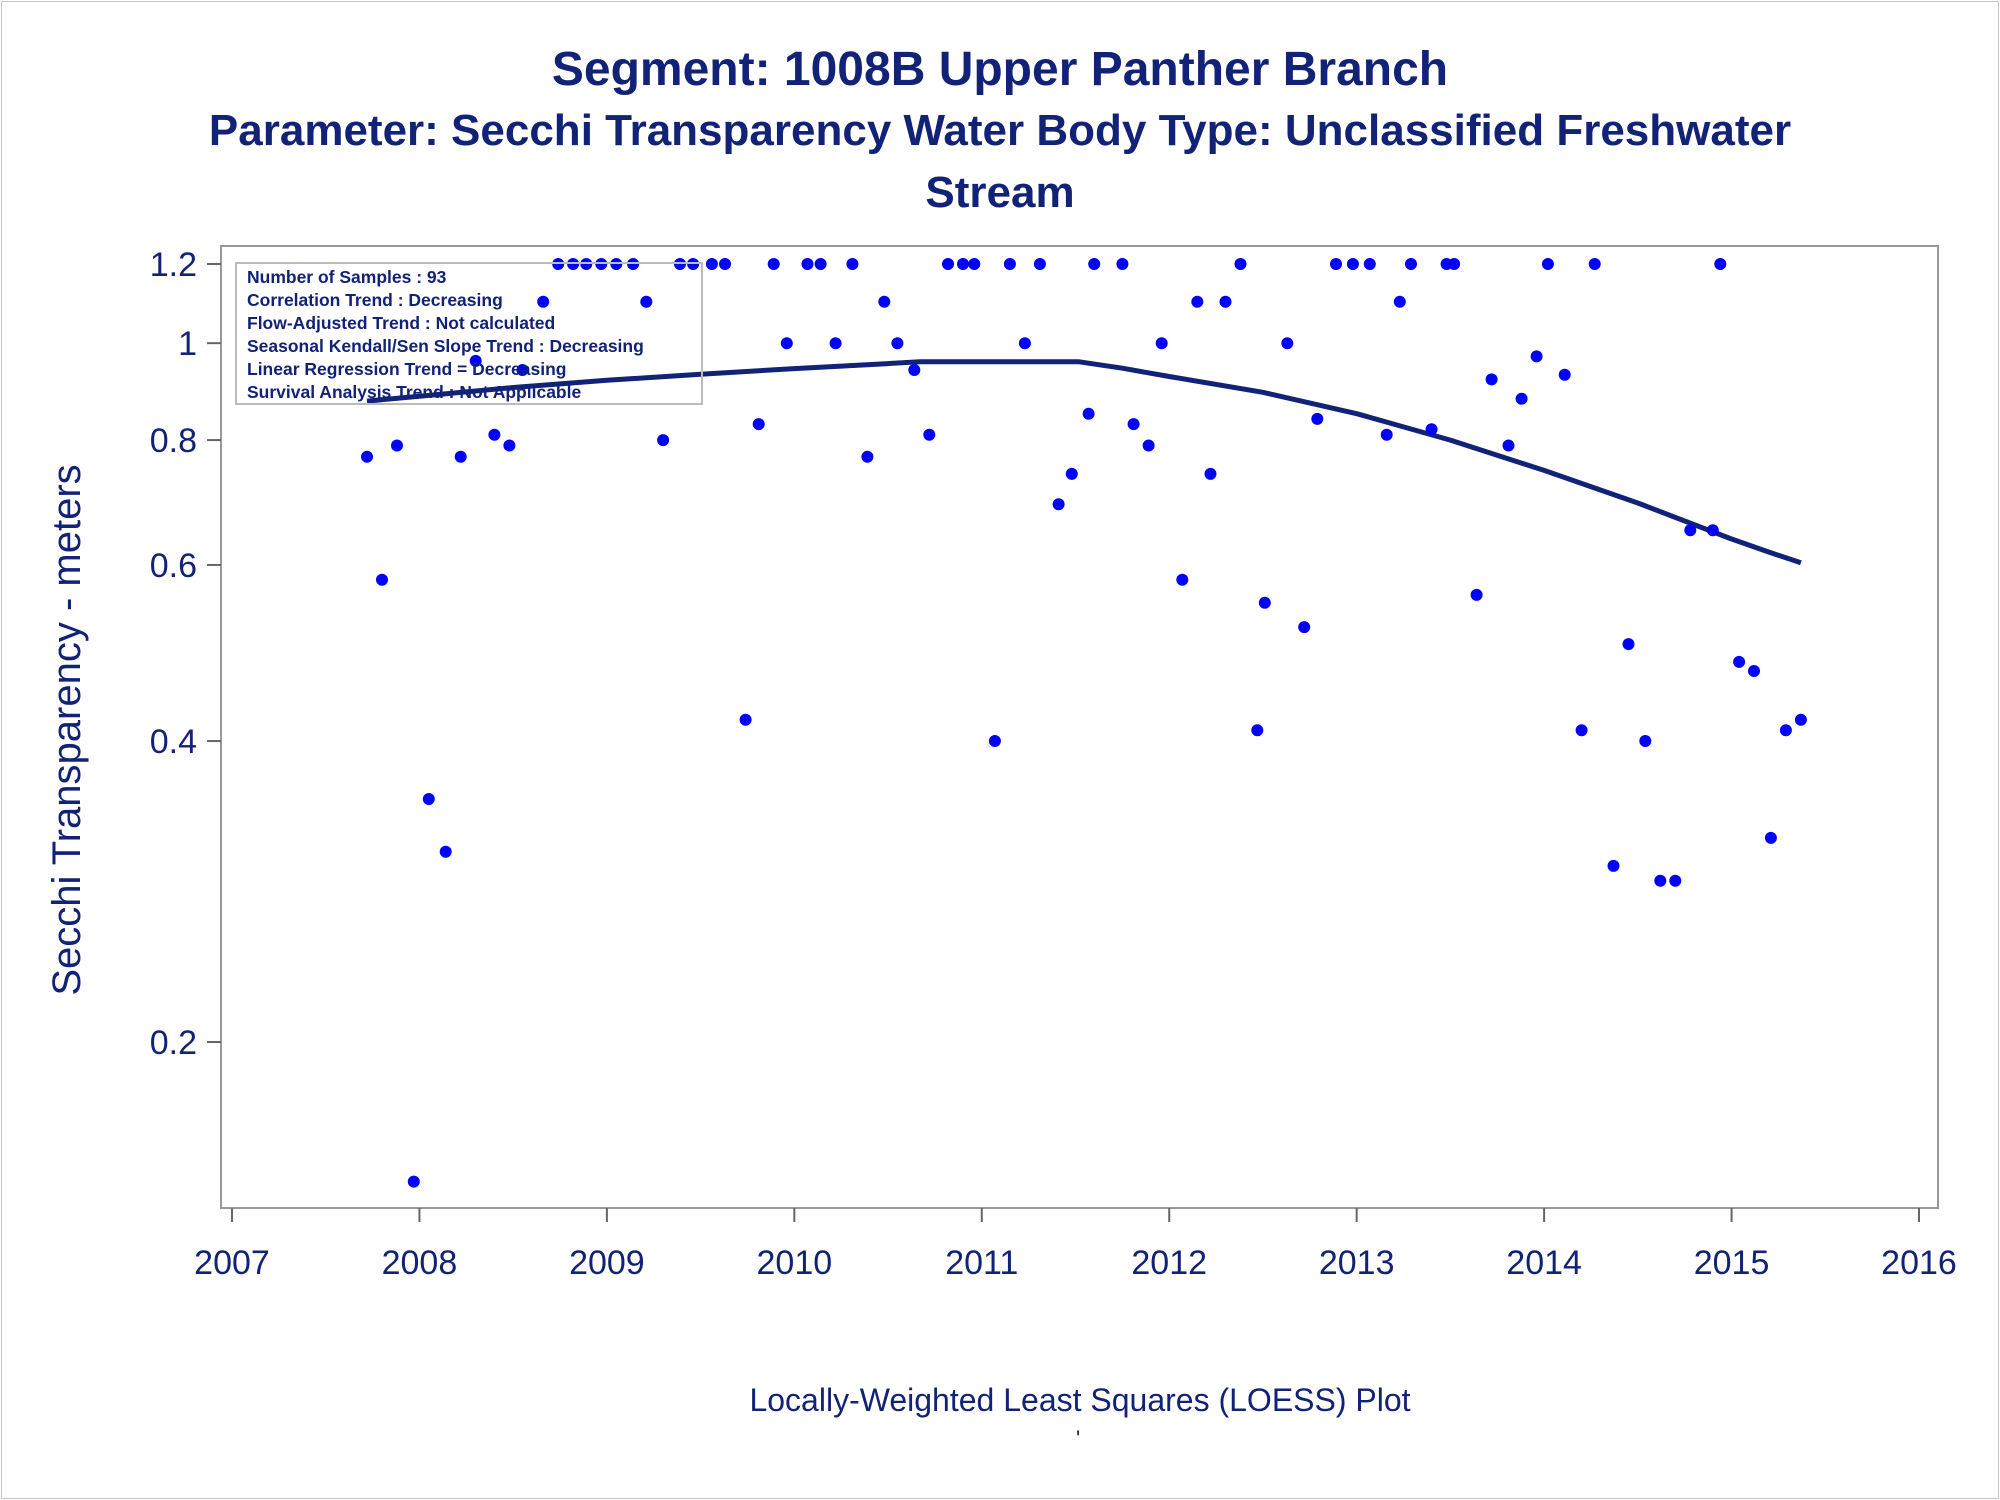 This screenshot has height=1500, width=2000. I want to click on loess-curve-group, so click(1084, 462).